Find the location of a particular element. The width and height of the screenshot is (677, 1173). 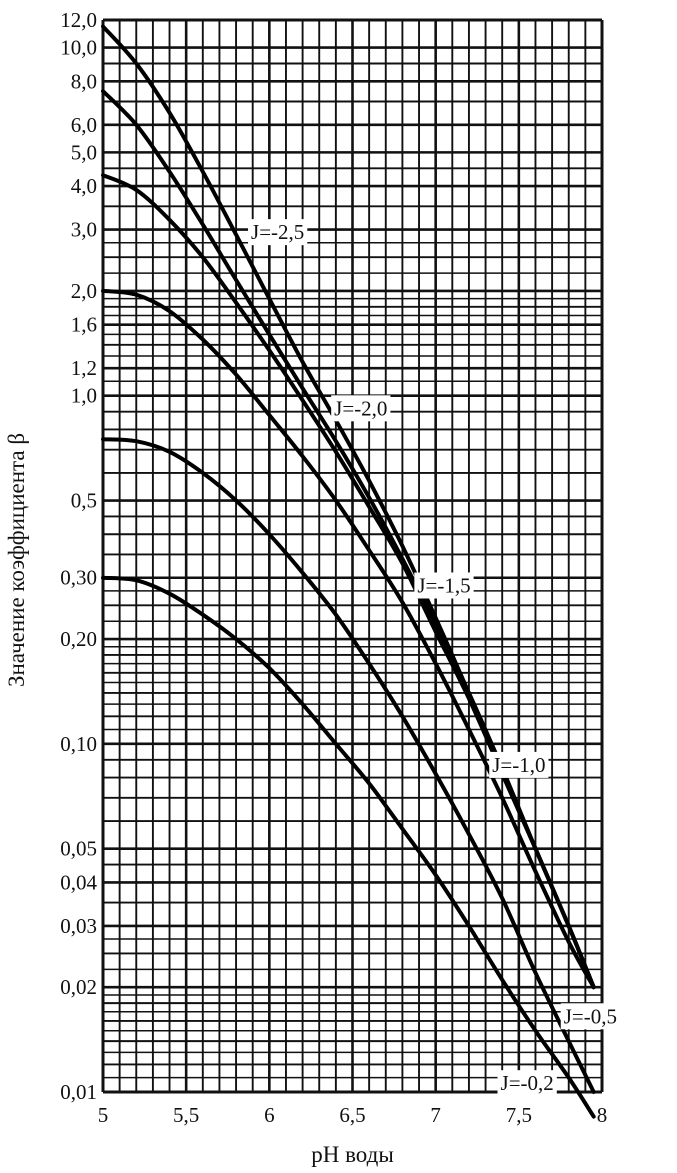

curve-label-text: J=-0,2 is located at coordinates (527, 1083).